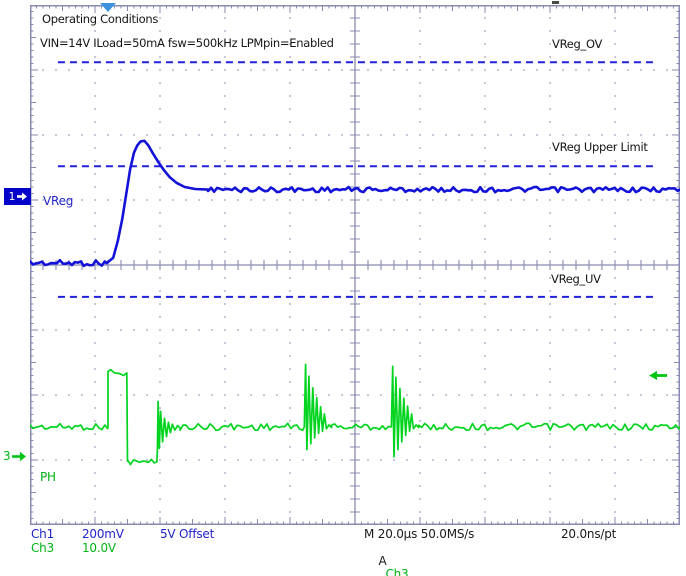 The width and height of the screenshot is (686, 576). Describe the element at coordinates (600, 147) in the screenshot. I see `vreg-upper-limit-label: VReg Upper Limit` at that location.